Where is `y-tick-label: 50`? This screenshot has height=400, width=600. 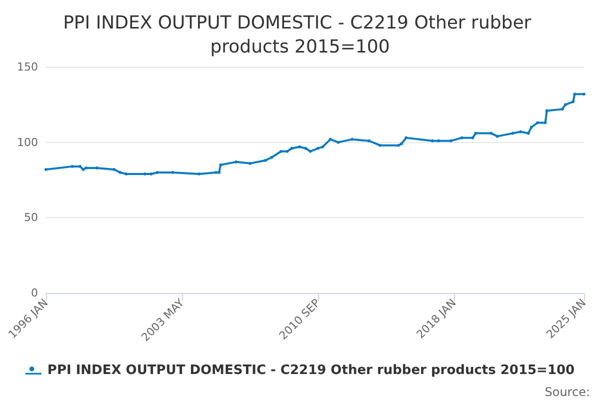
y-tick-label: 50 is located at coordinates (31, 217).